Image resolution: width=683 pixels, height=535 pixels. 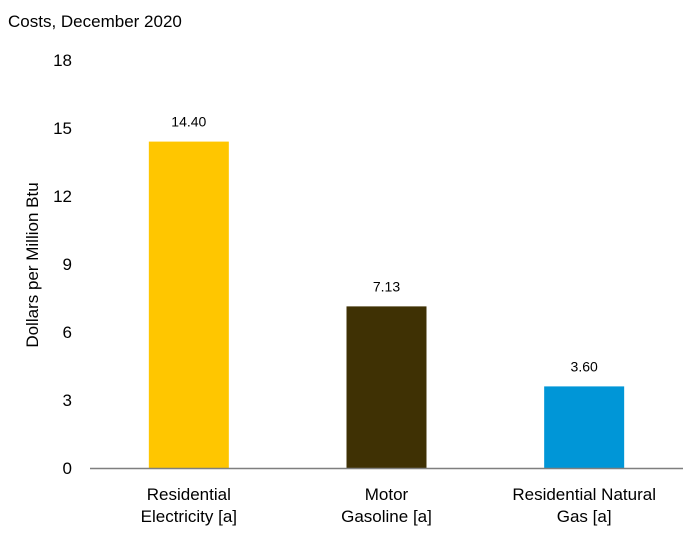 I want to click on x-tick-label: Gasoline [a], so click(x=386, y=516).